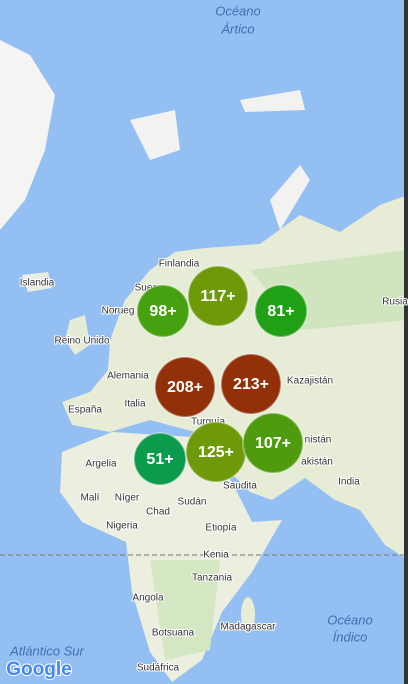 The height and width of the screenshot is (684, 408). What do you see at coordinates (85, 410) in the screenshot?
I see `country-label: España` at bounding box center [85, 410].